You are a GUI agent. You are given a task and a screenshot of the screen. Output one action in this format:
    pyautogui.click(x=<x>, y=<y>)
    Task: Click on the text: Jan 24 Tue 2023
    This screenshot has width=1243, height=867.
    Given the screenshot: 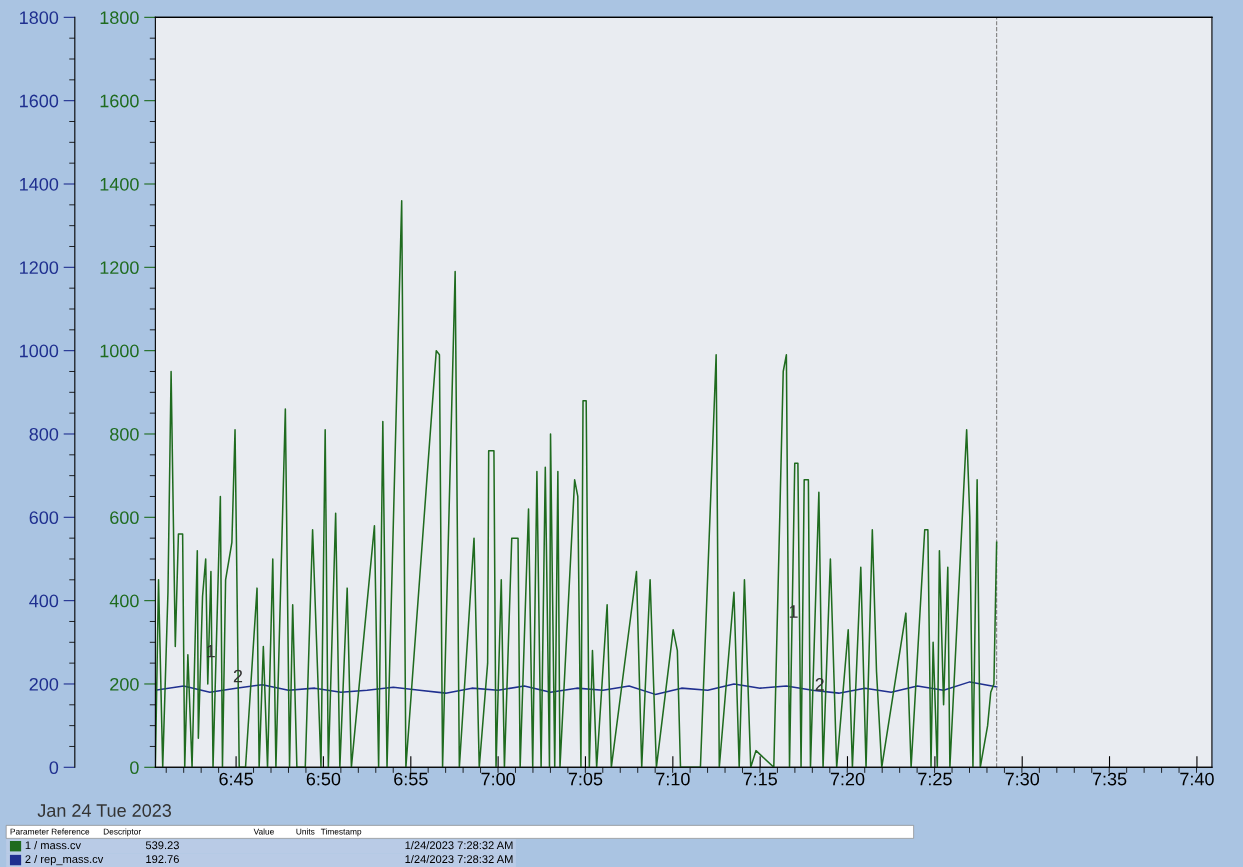 What is the action you would take?
    pyautogui.click(x=104, y=810)
    